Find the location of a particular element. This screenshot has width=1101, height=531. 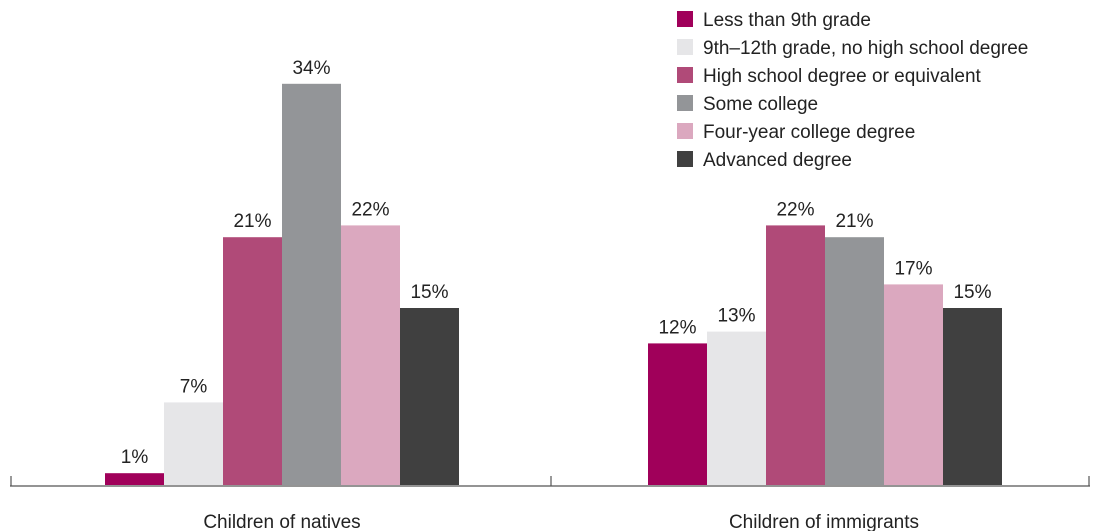

legend-item: Advanced degree is located at coordinates (764, 160).